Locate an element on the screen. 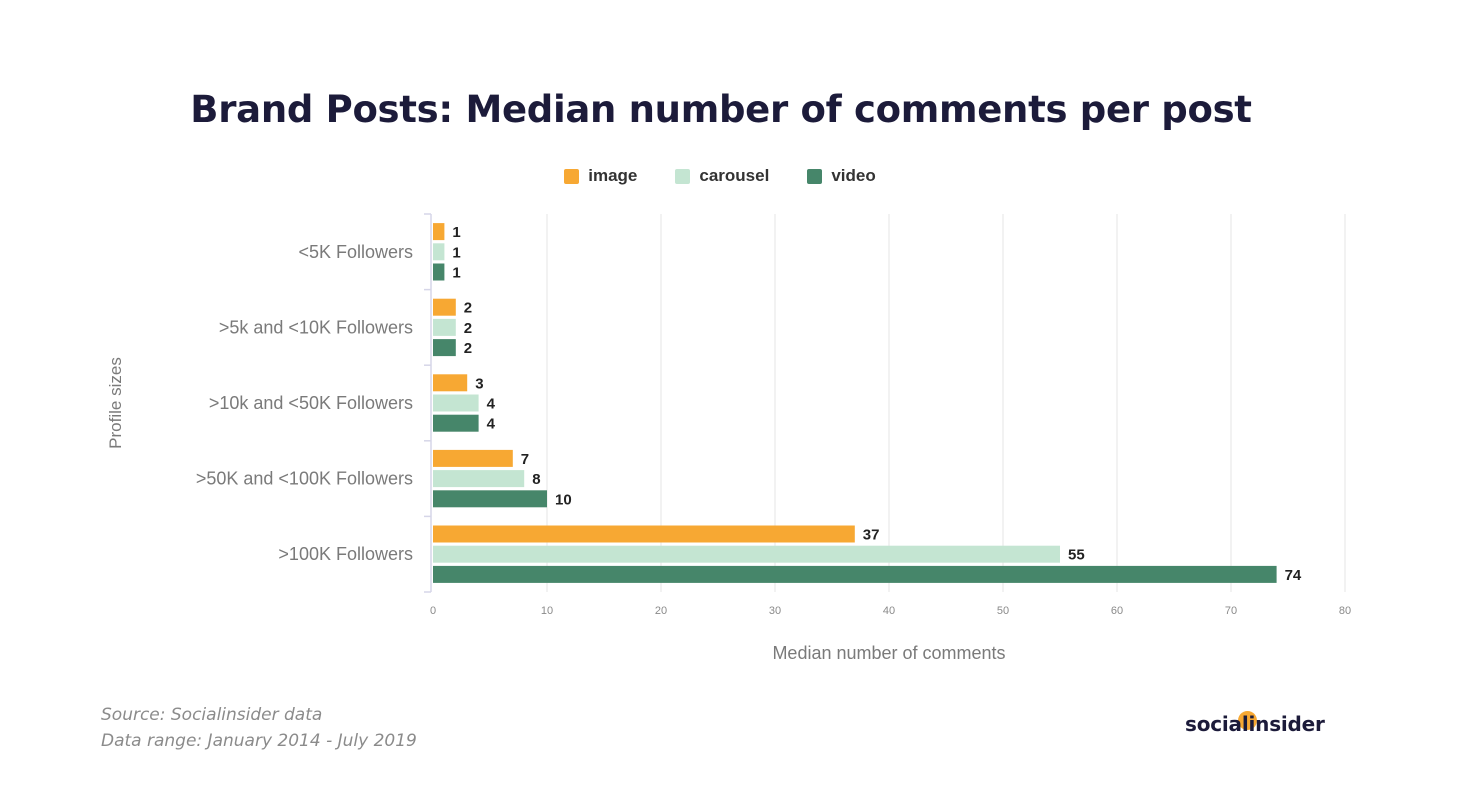  x-tick-label: 70 is located at coordinates (1231, 611).